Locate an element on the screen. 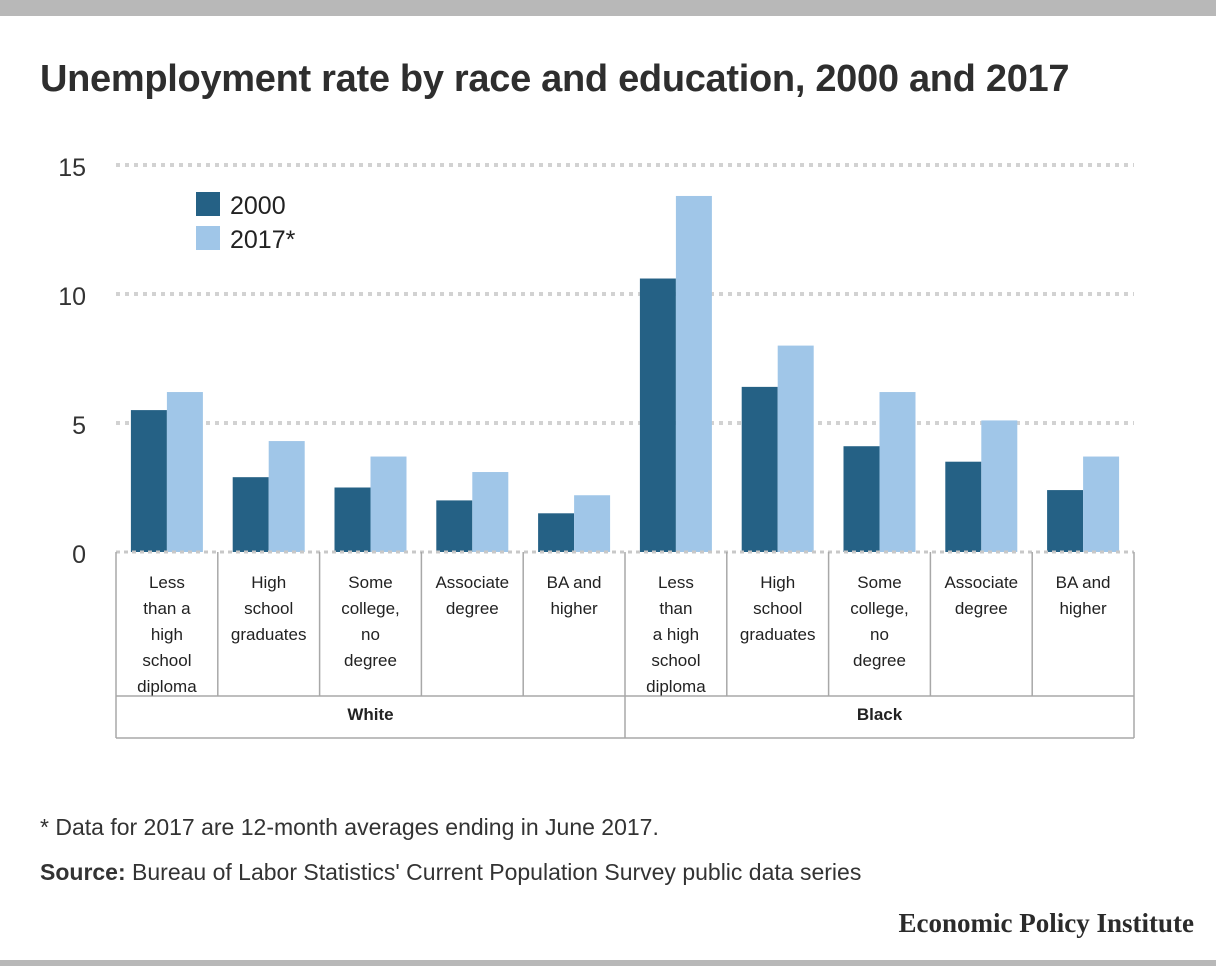 This screenshot has width=1216, height=966. category-label-3: Associate degree is located at coordinates (472, 595).